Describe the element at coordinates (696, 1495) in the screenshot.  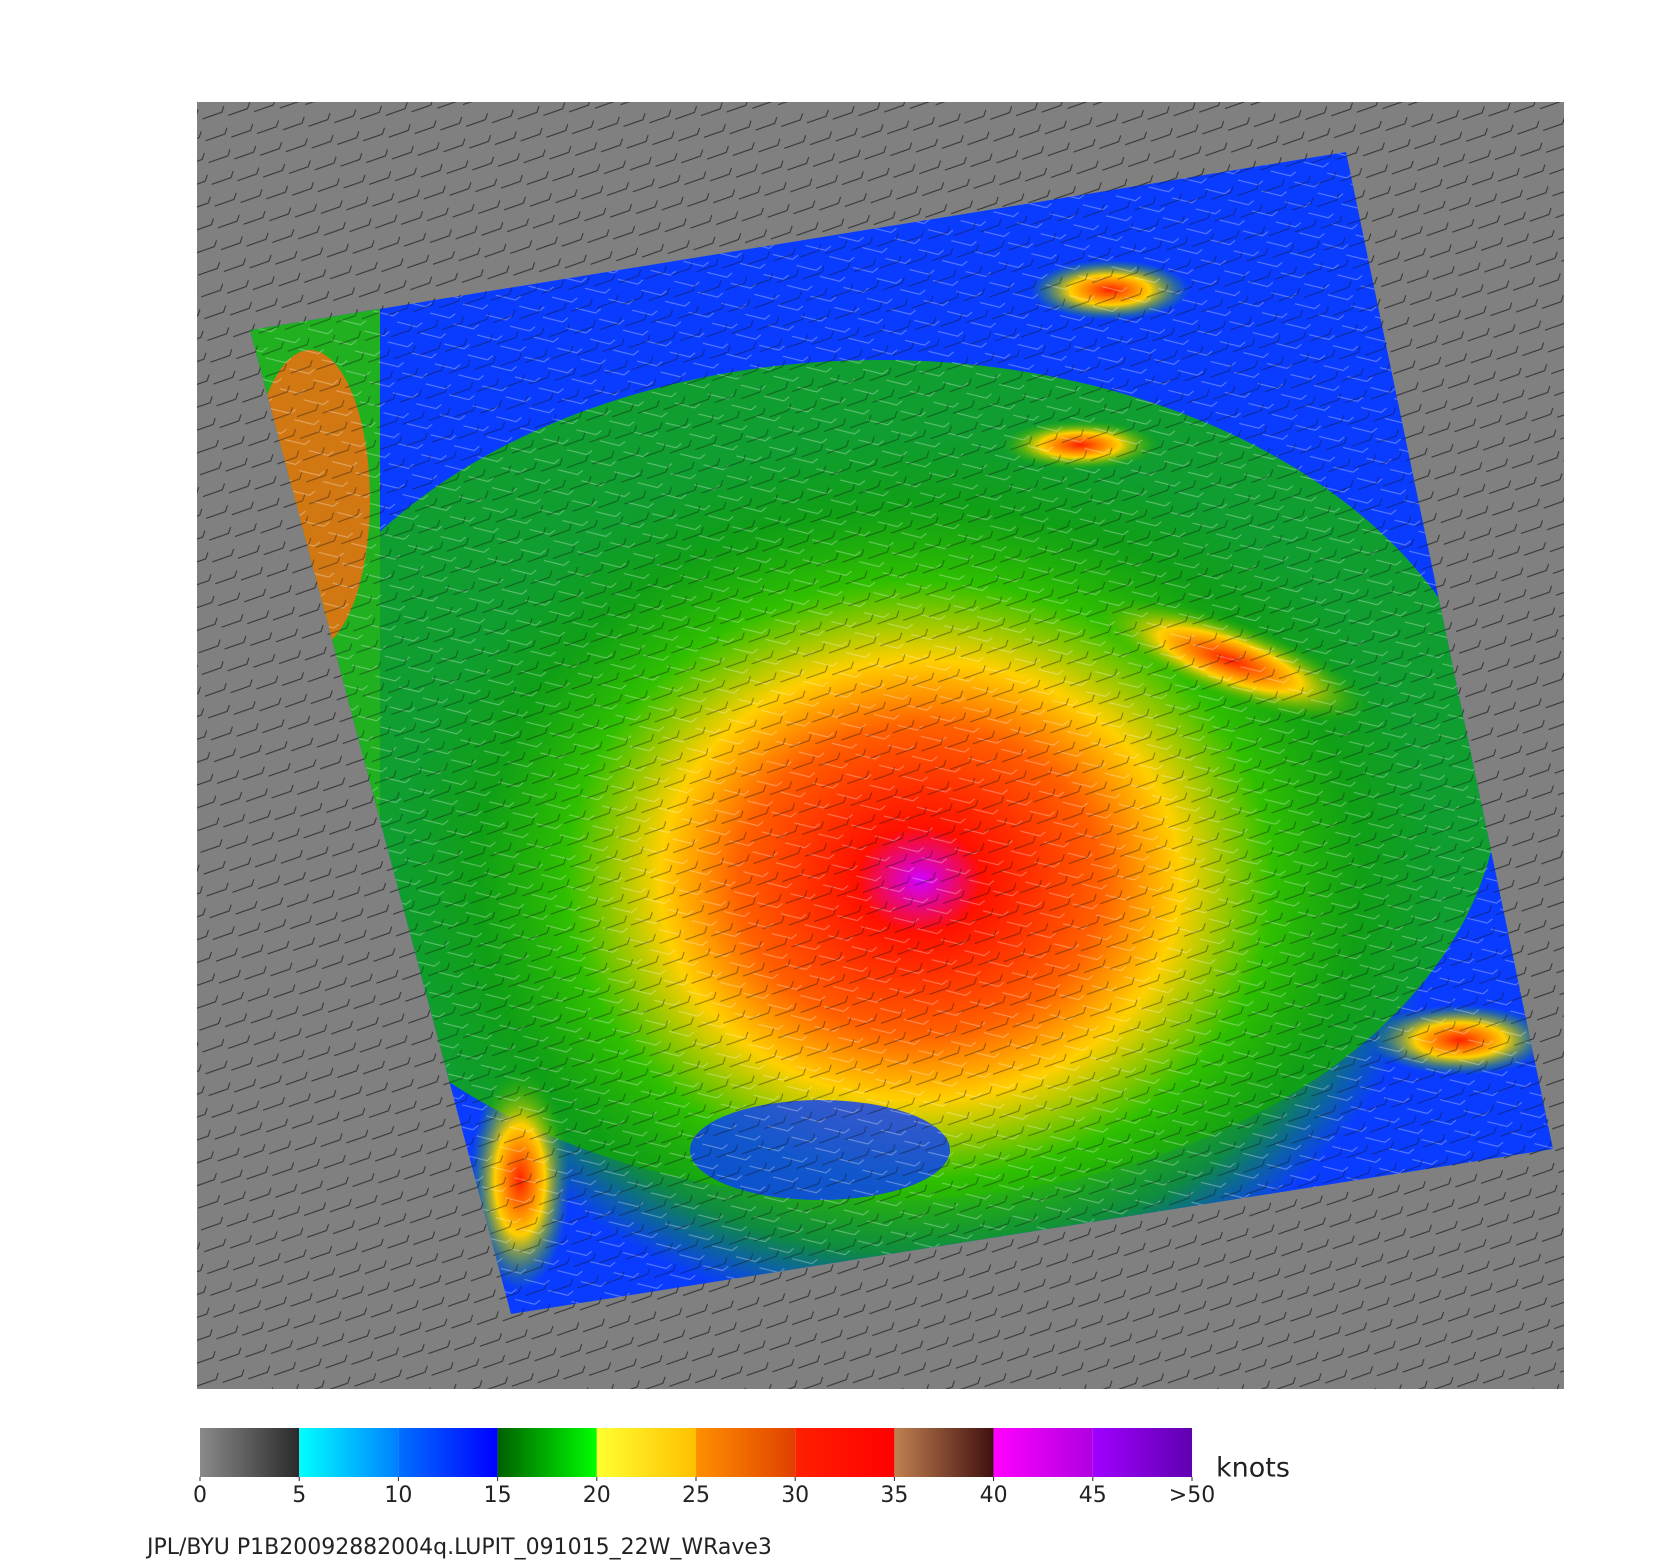
I see `colorbar-tick-label: 25` at that location.